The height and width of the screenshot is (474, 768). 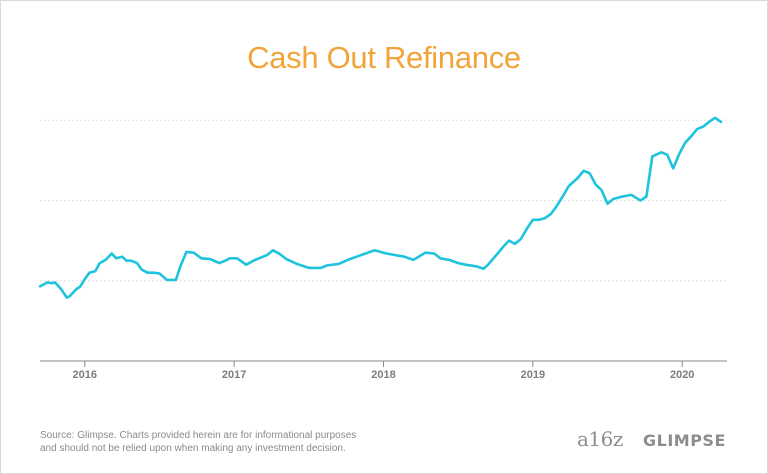 What do you see at coordinates (383, 375) in the screenshot?
I see `x-tick-label: 2018` at bounding box center [383, 375].